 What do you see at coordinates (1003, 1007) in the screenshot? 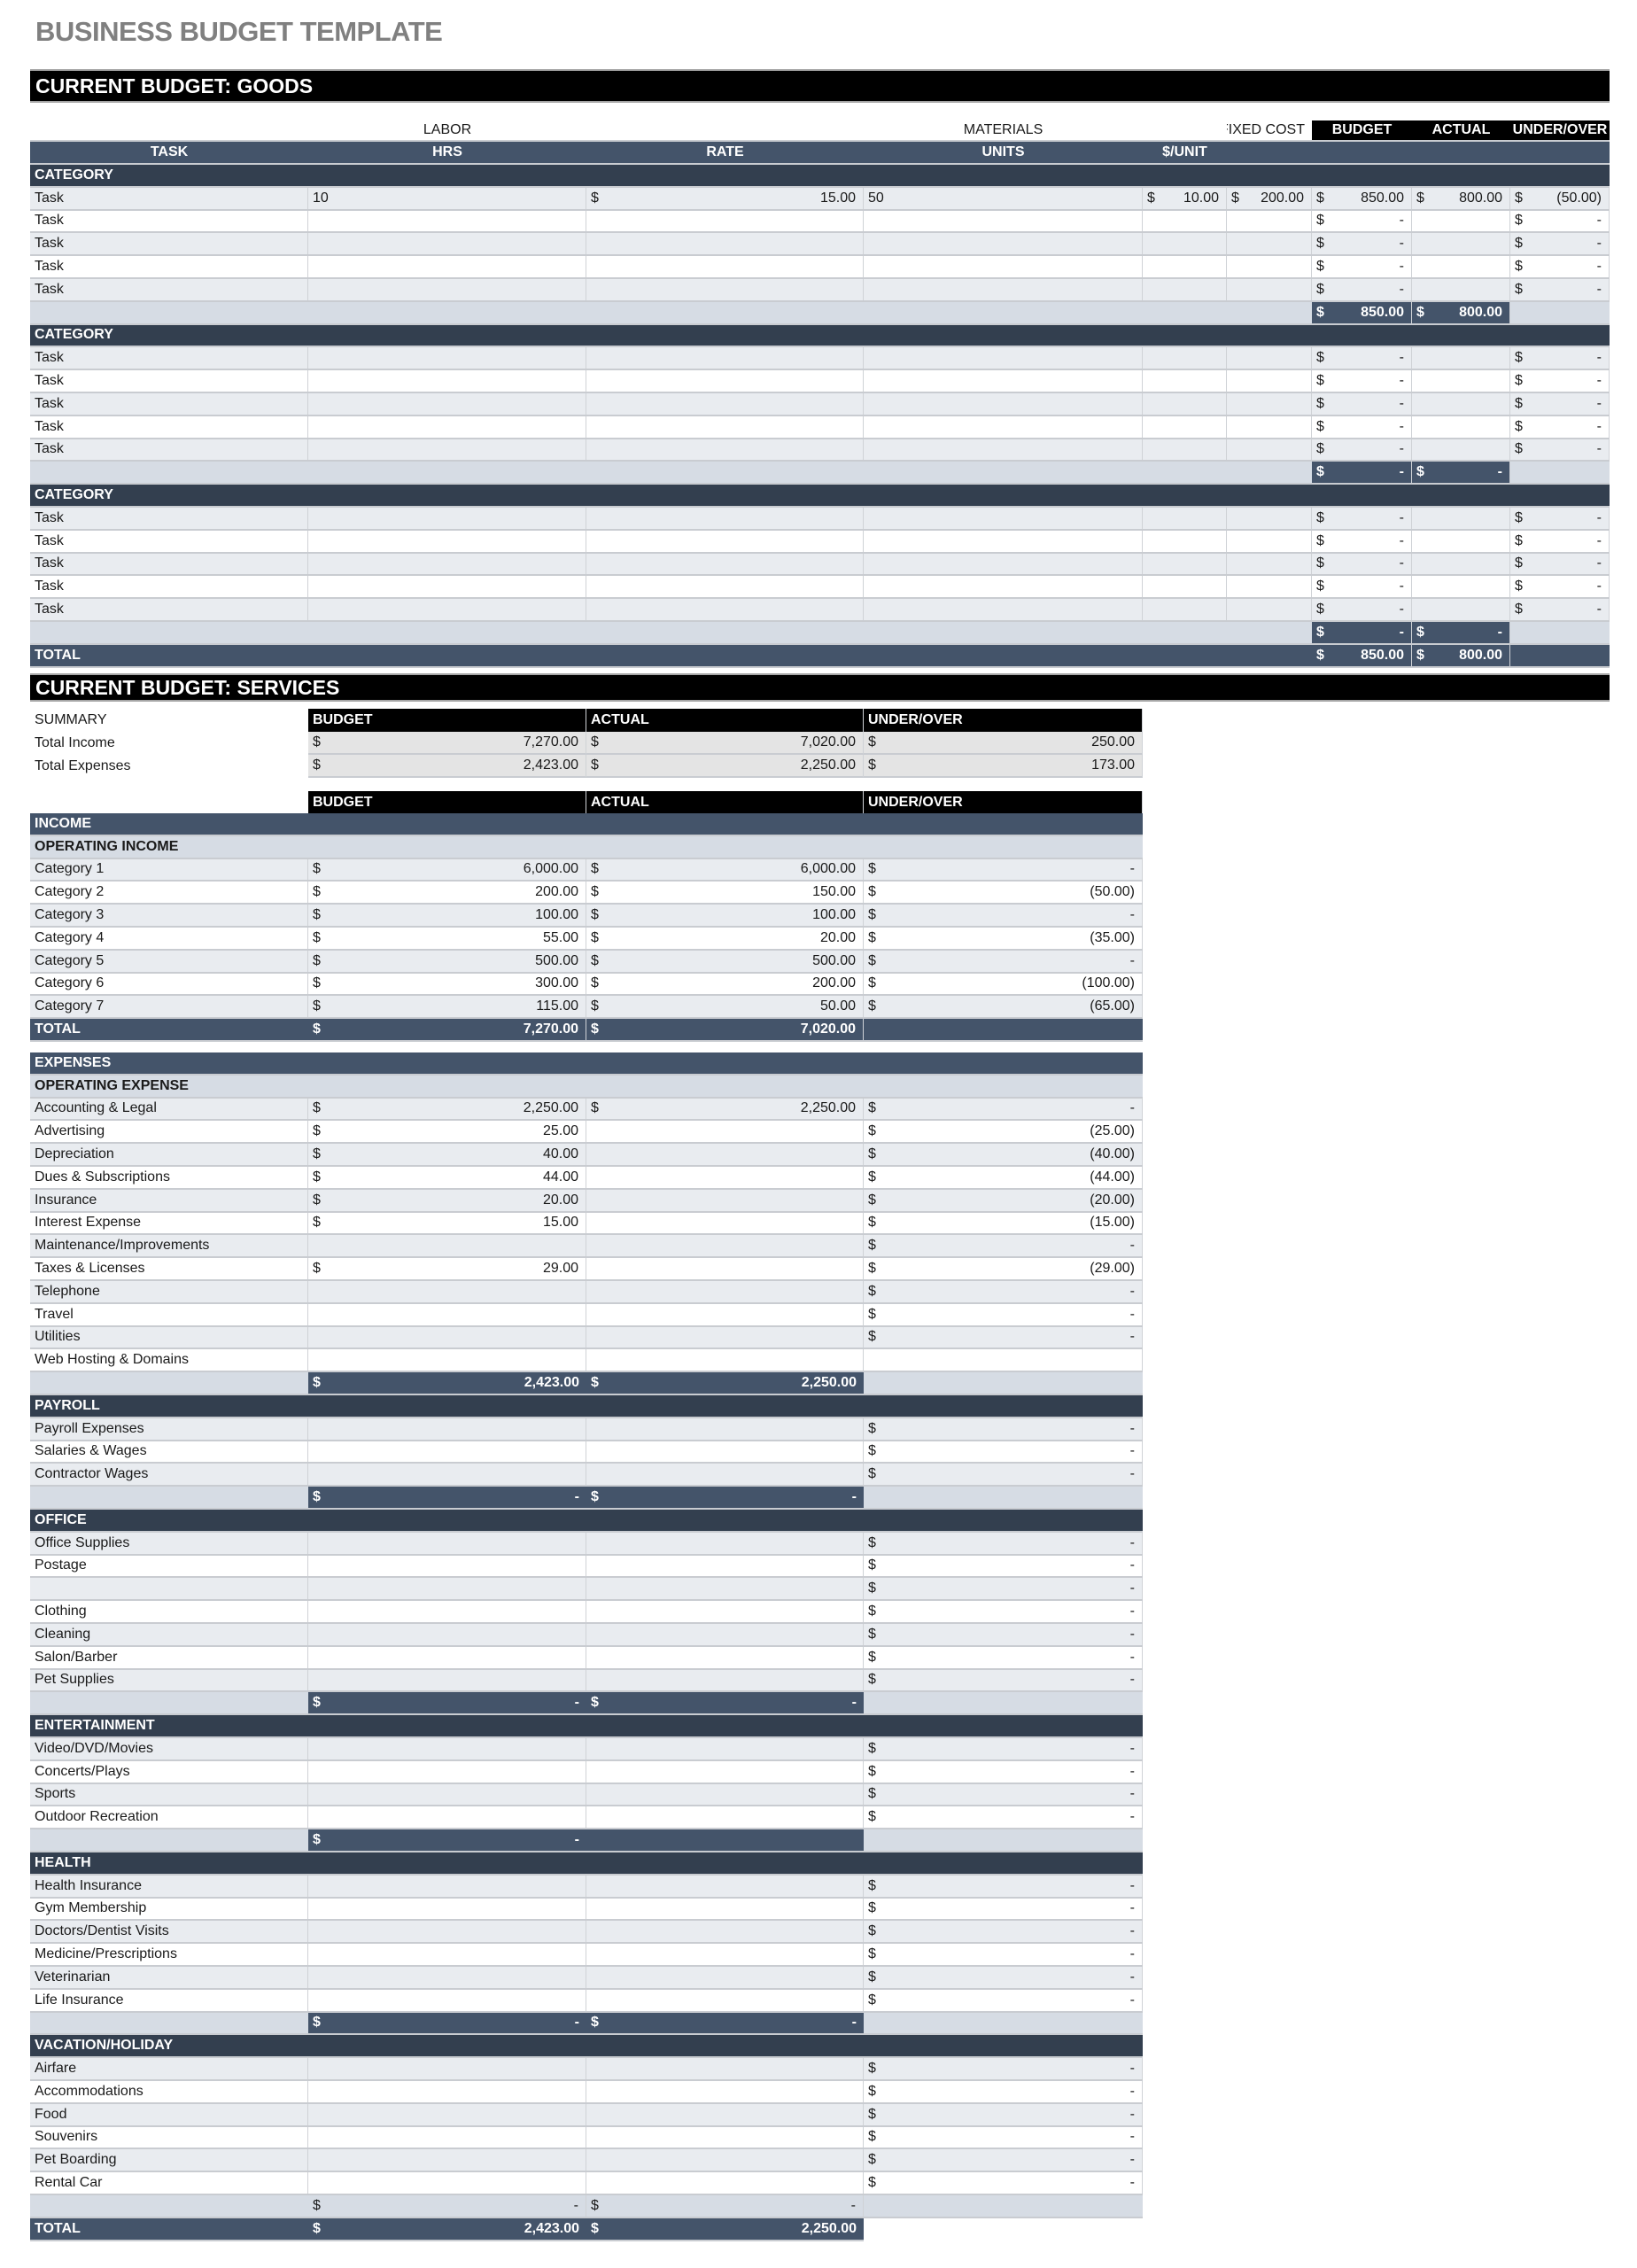
I see `under-over-cell: $ (65.00)` at bounding box center [1003, 1007].